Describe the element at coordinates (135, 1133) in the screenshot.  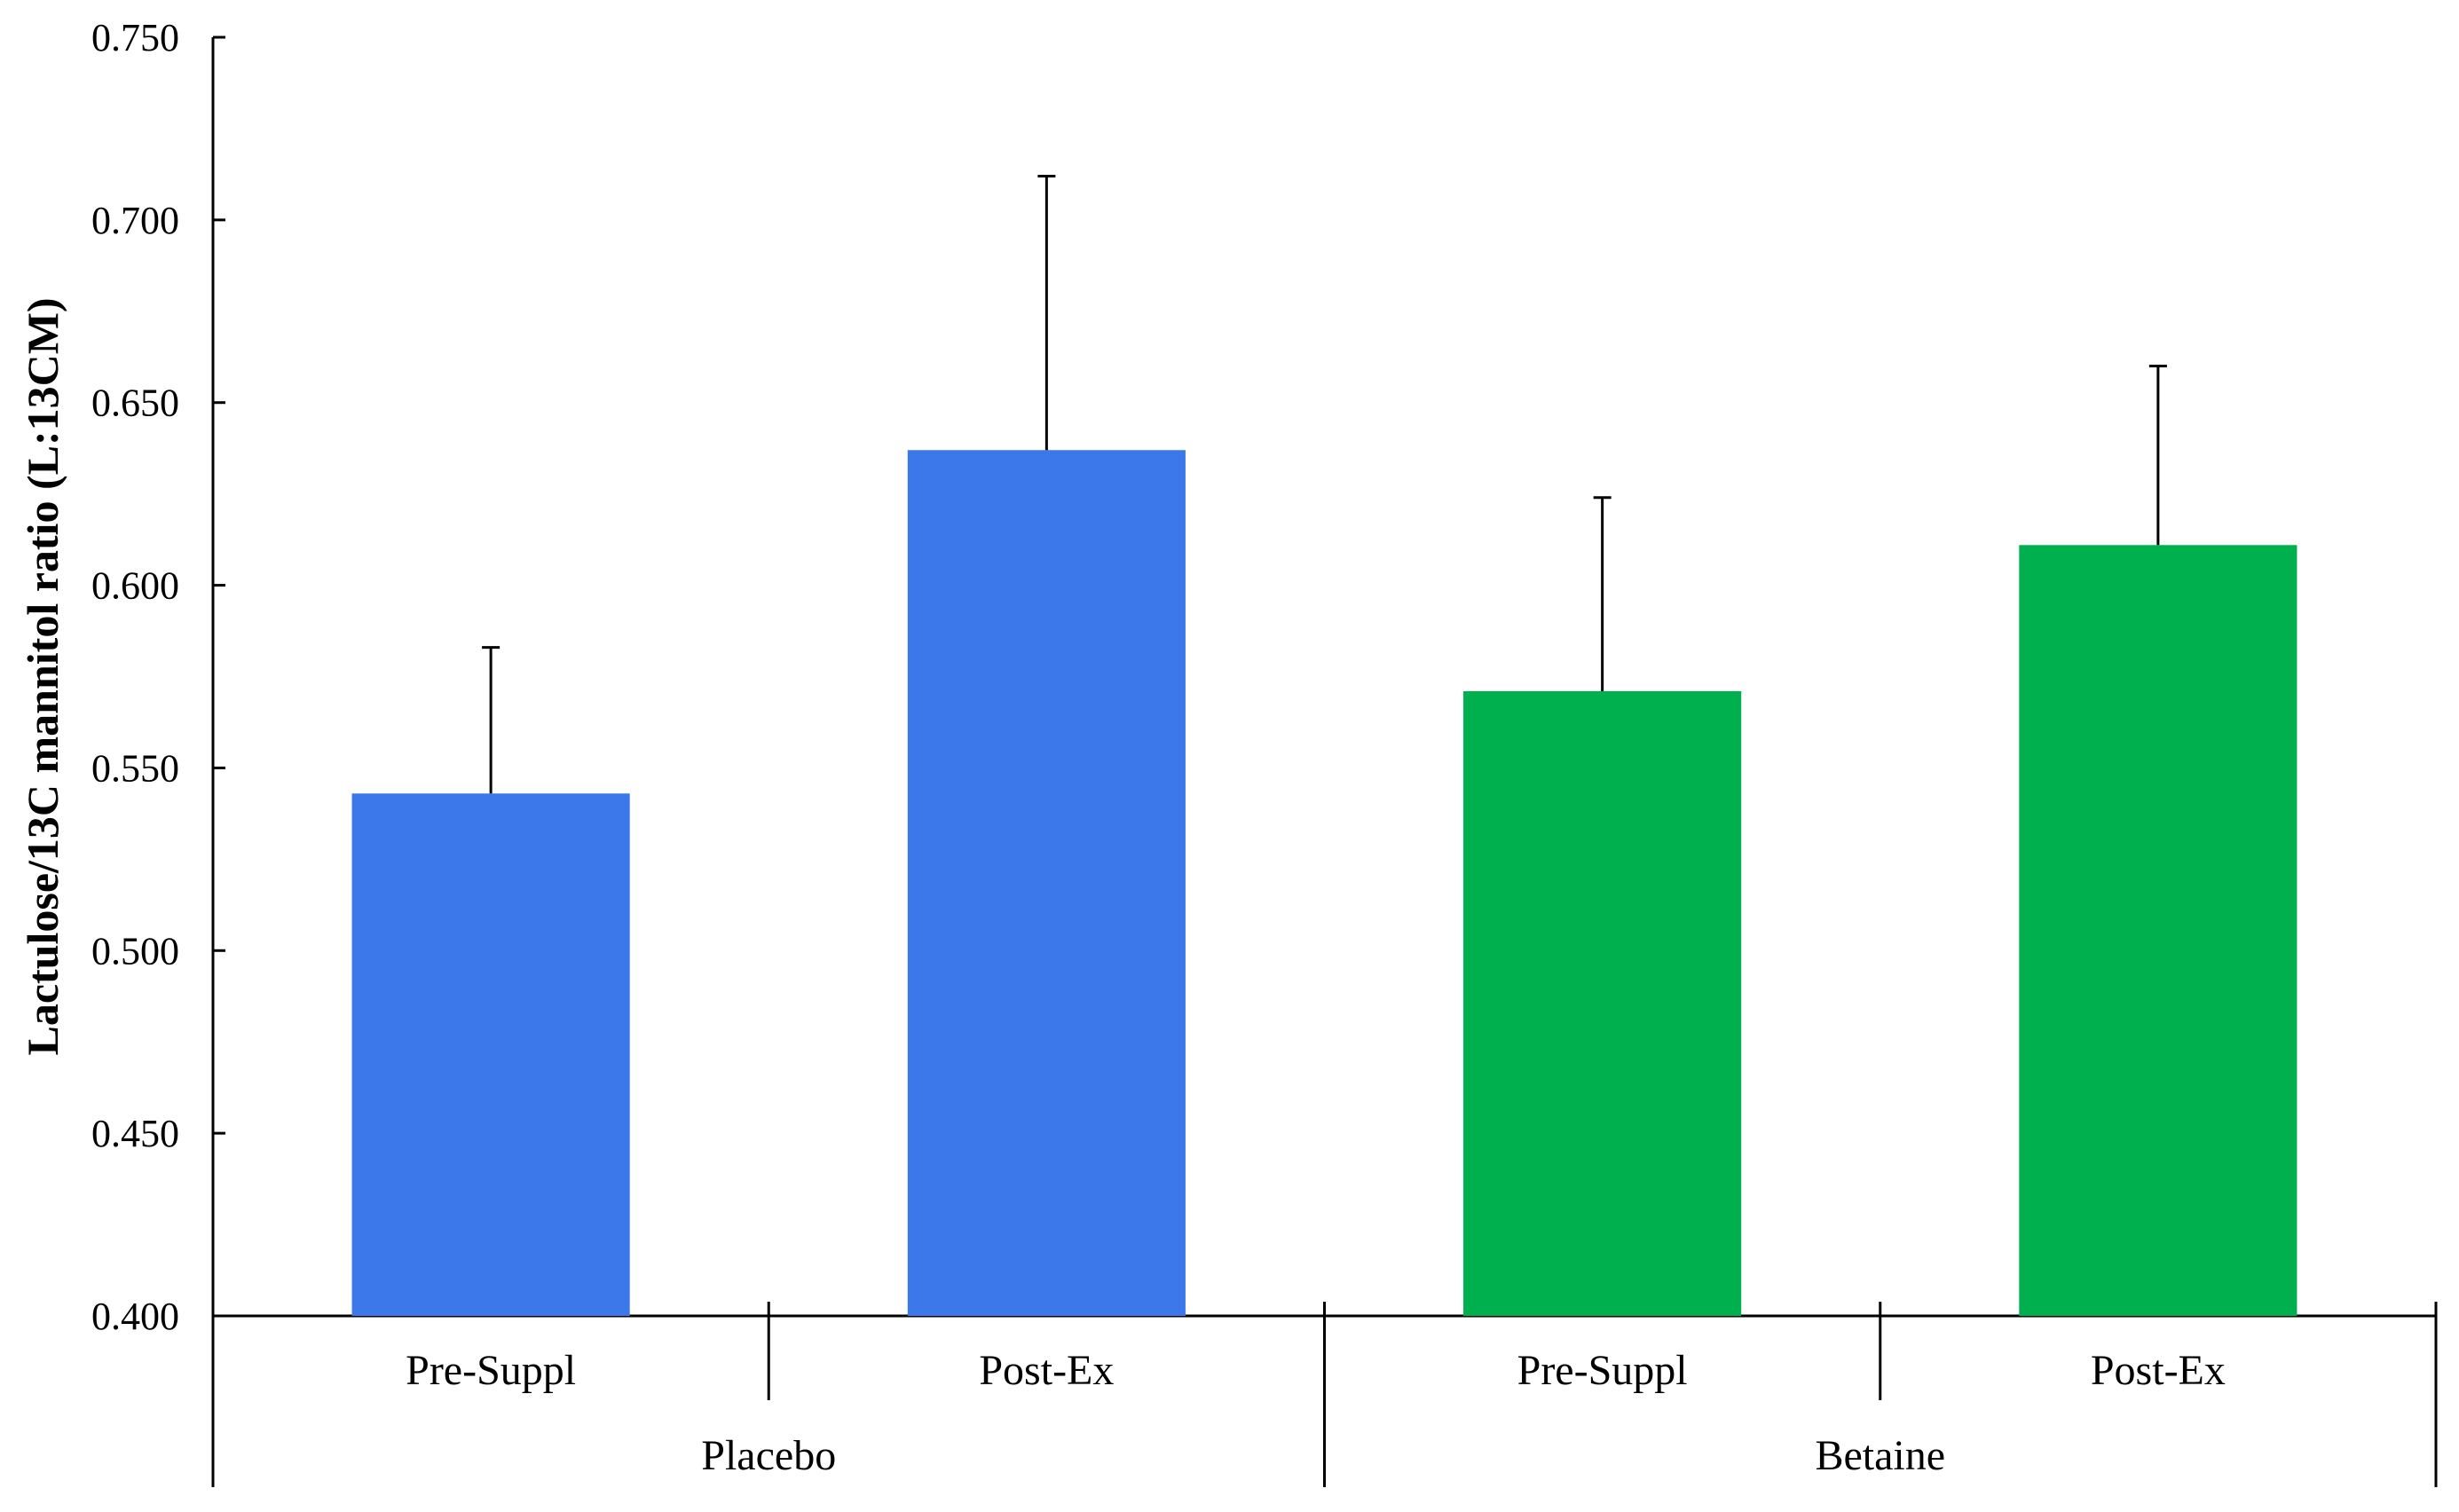
I see `y-tick-label: 0.450` at that location.